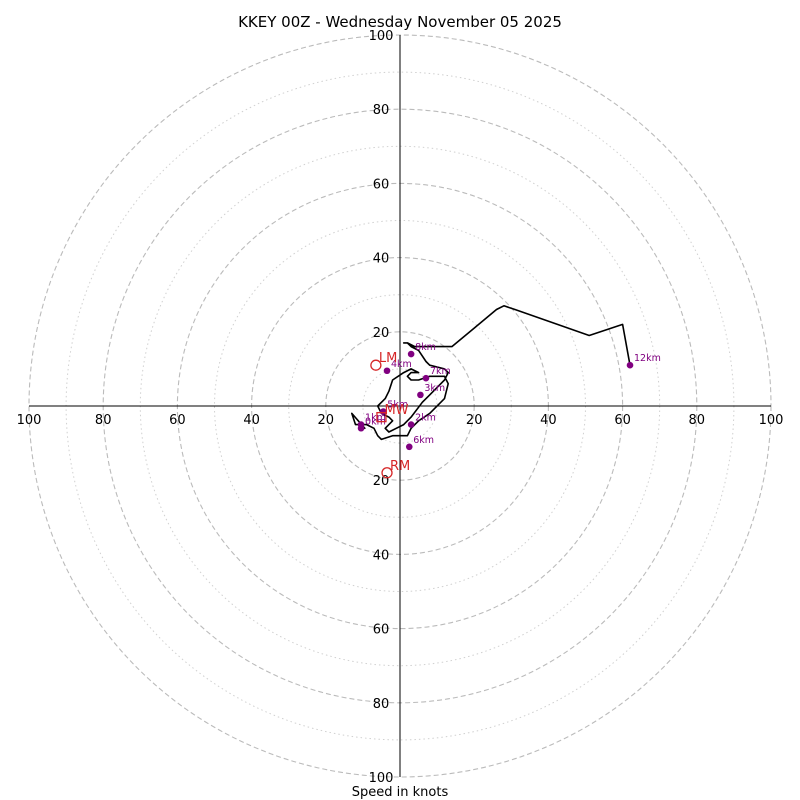  What do you see at coordinates (177, 420) in the screenshot?
I see `x-tick-label-left-60: 60` at bounding box center [177, 420].